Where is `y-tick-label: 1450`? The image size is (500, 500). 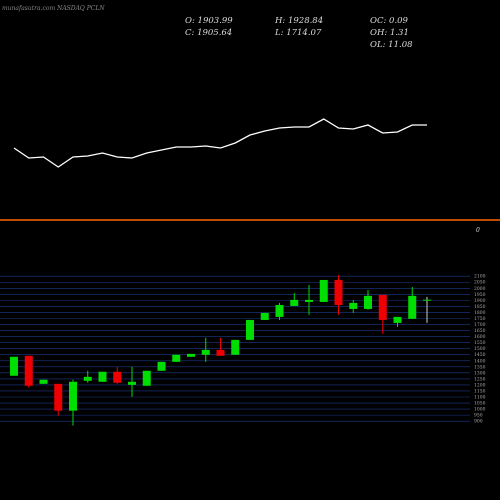 y-tick-label: 1450 is located at coordinates (480, 355).